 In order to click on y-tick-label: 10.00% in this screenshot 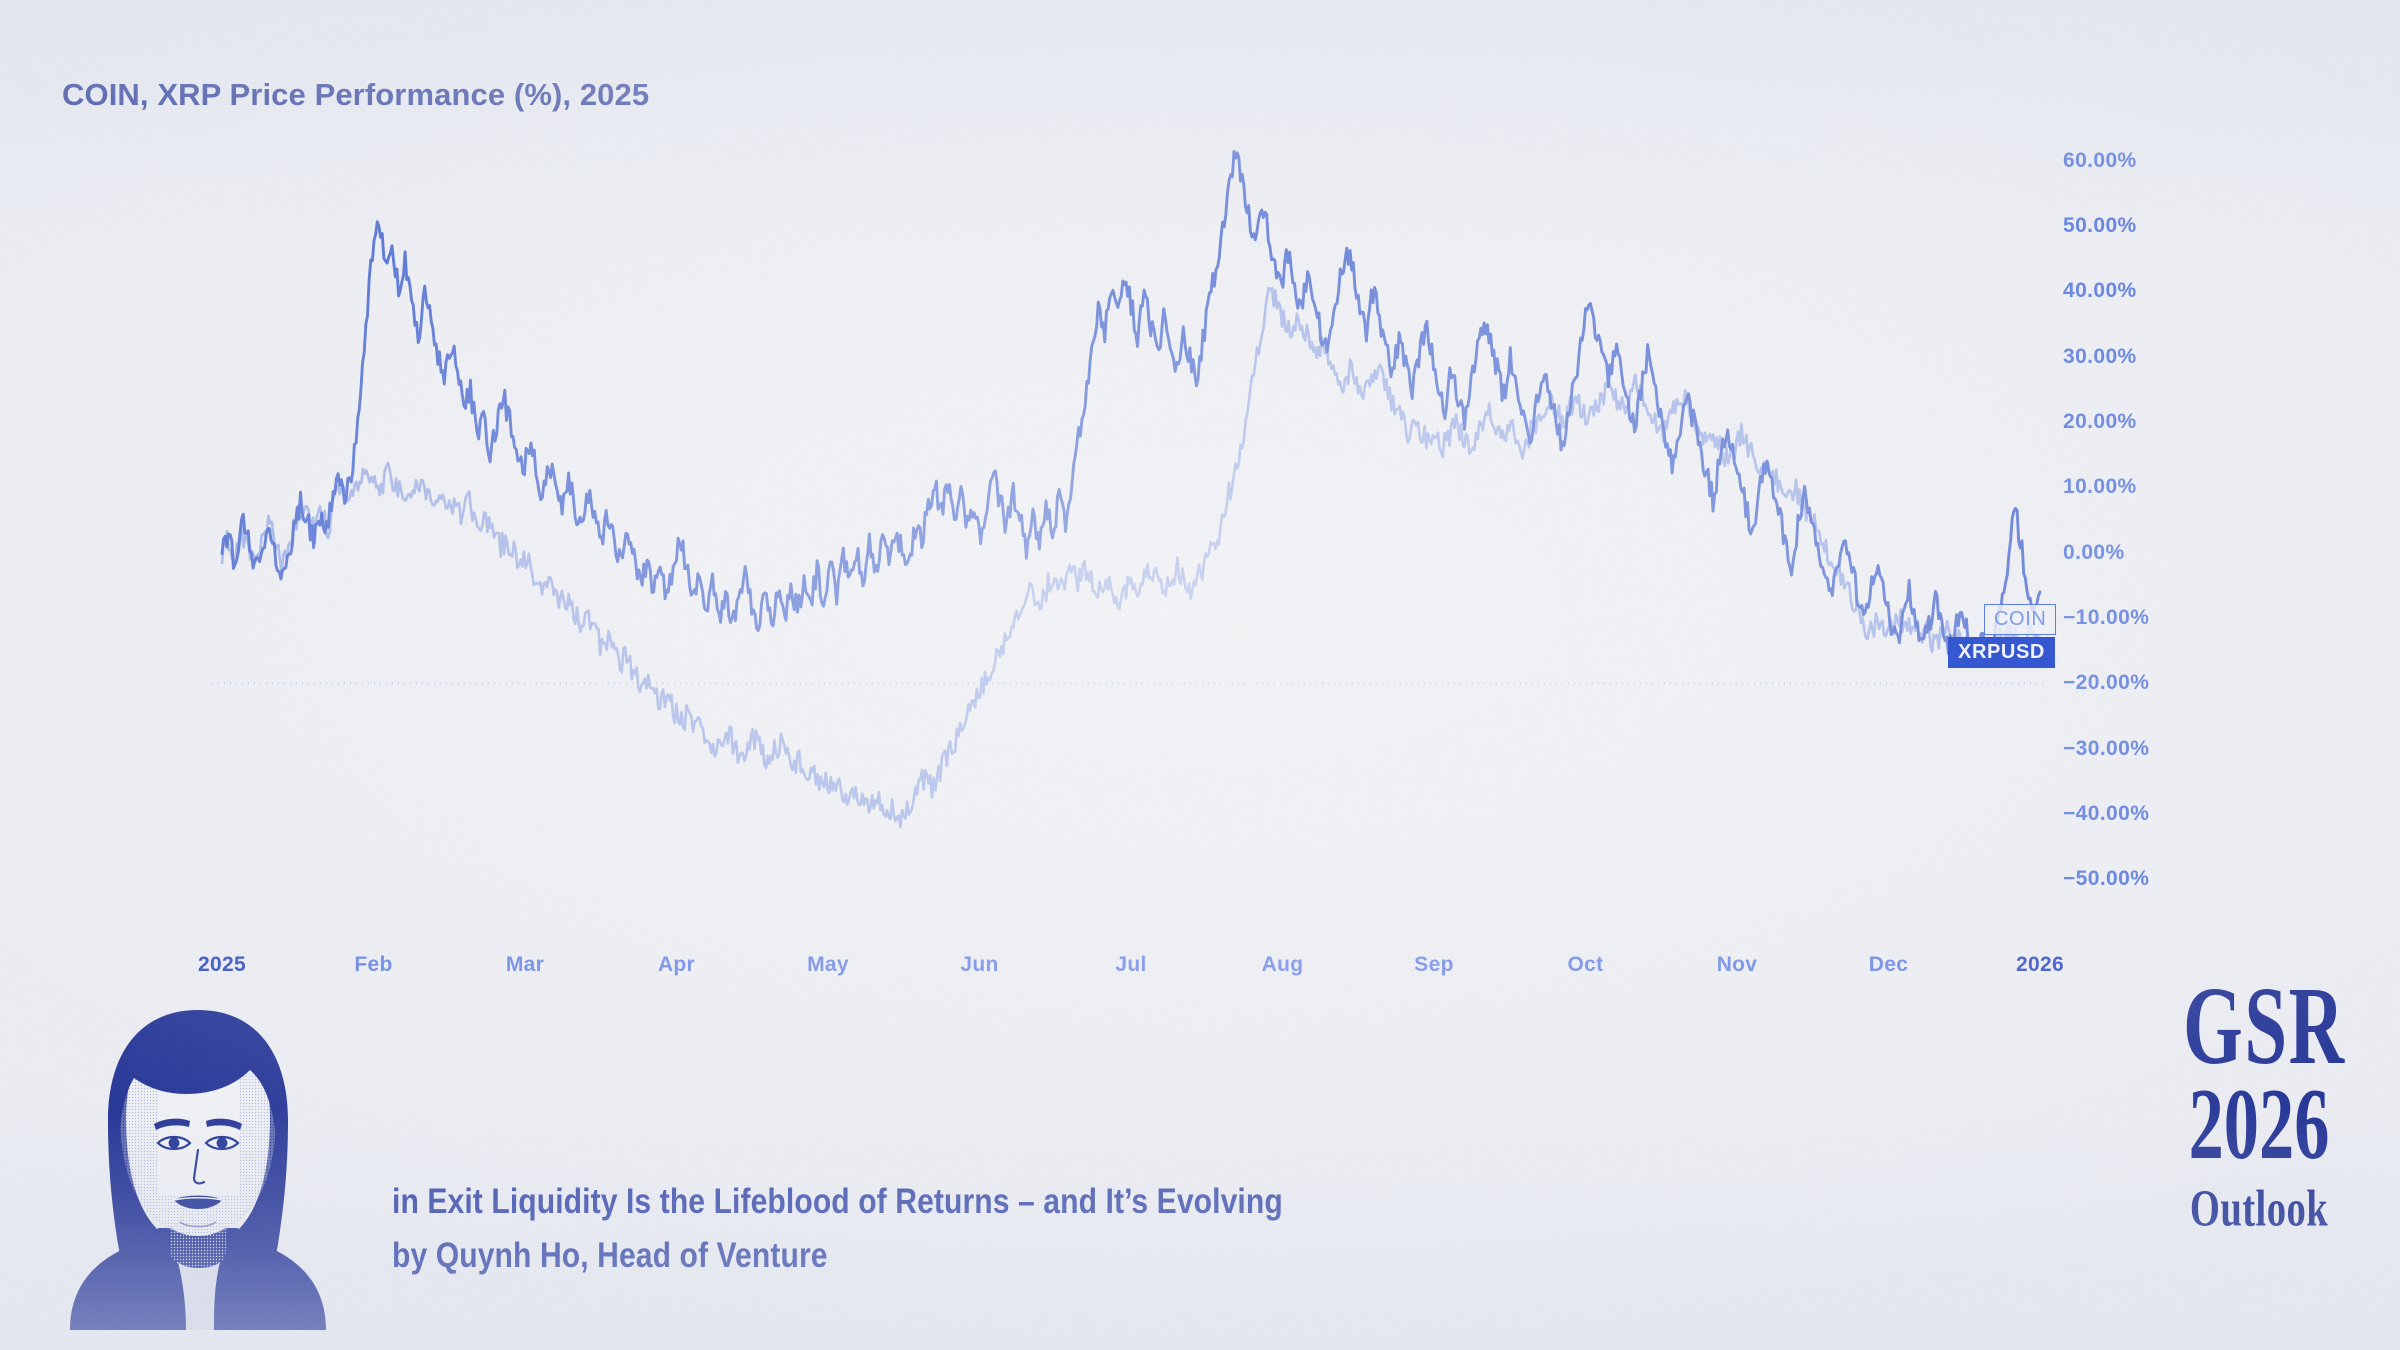, I will do `click(2100, 487)`.